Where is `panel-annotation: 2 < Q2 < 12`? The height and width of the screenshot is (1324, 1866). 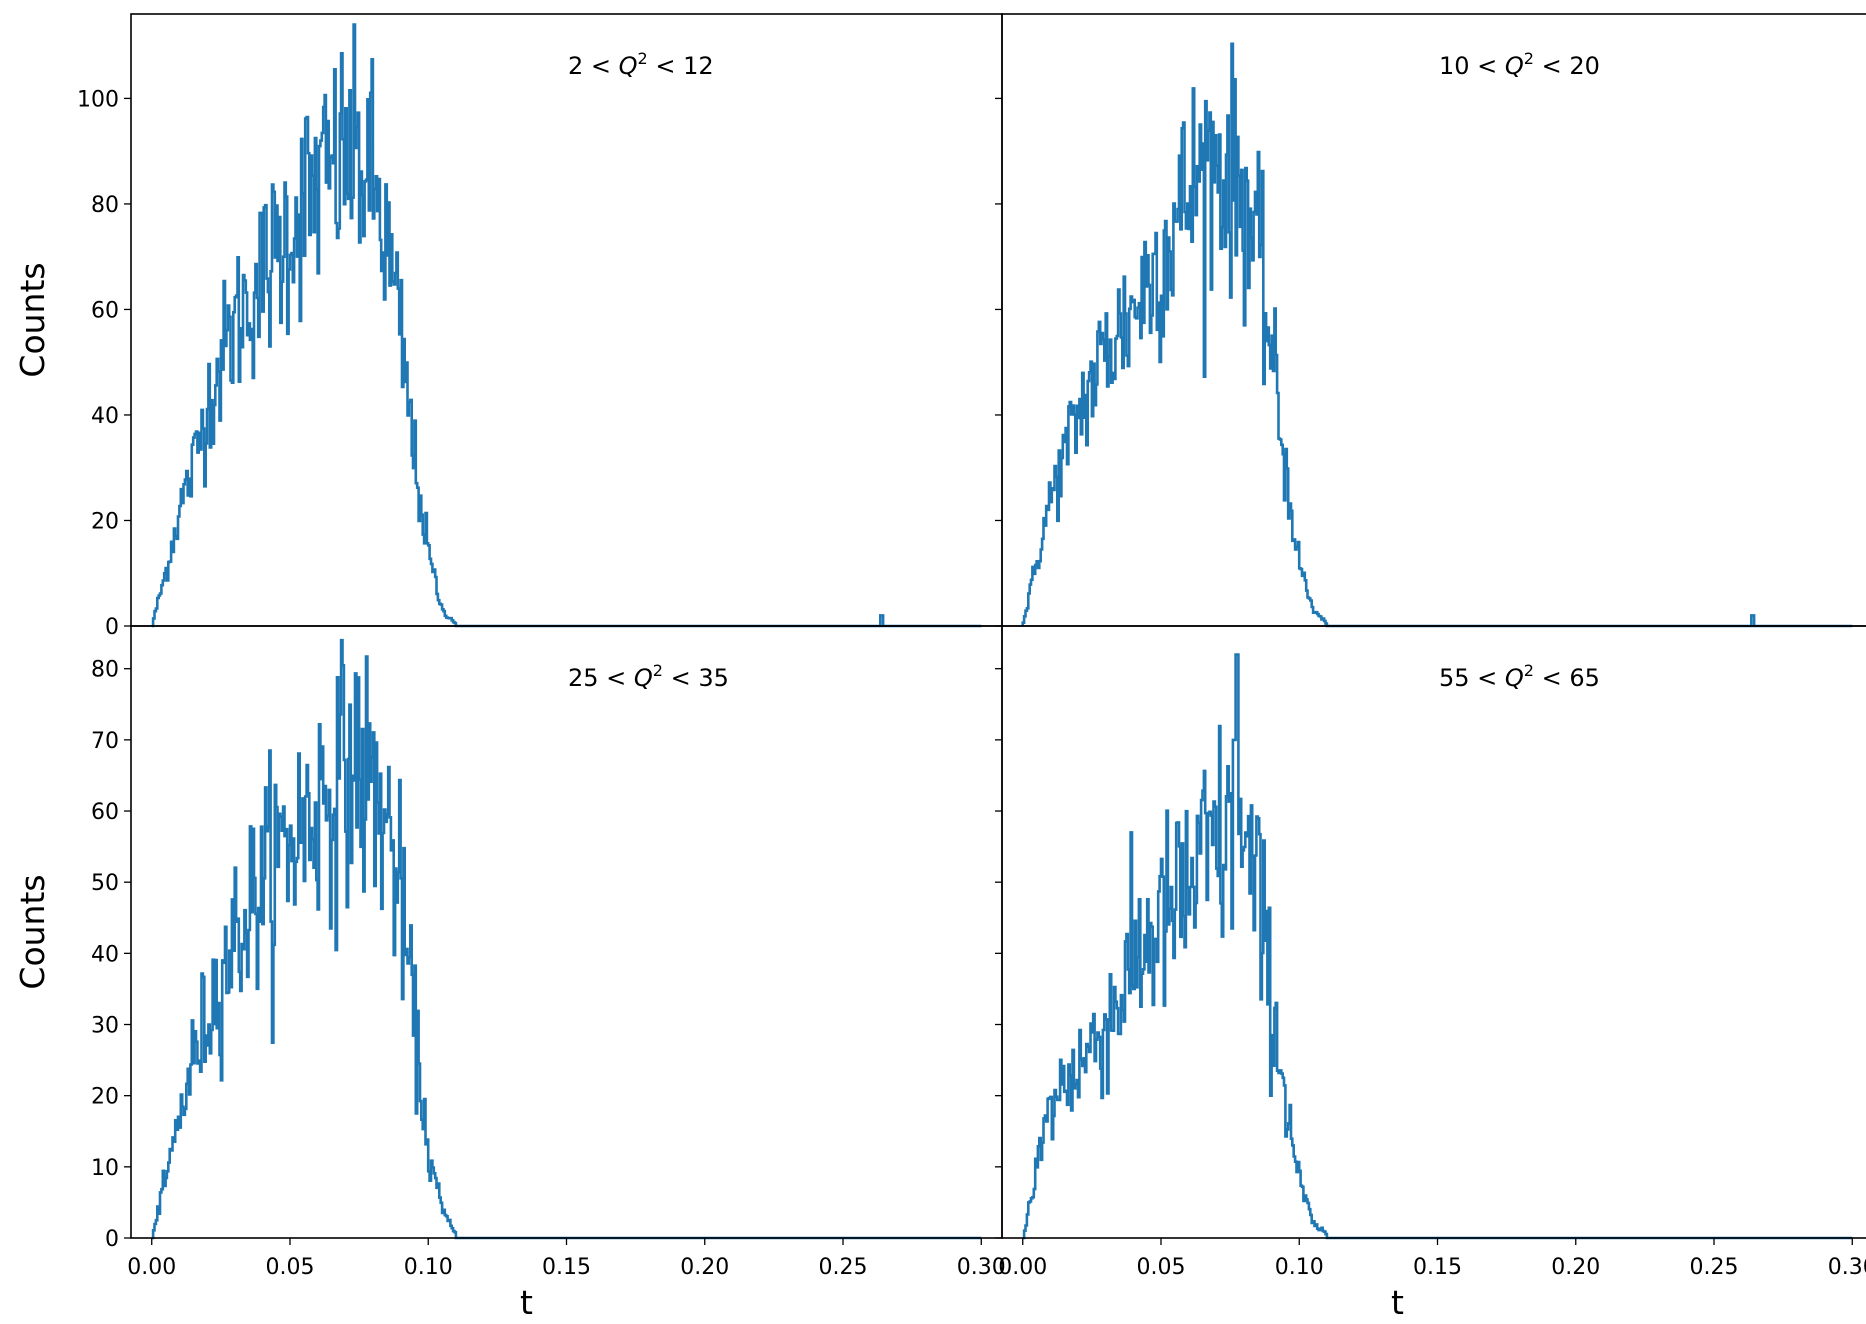 panel-annotation: 2 < Q2 < 12 is located at coordinates (641, 64).